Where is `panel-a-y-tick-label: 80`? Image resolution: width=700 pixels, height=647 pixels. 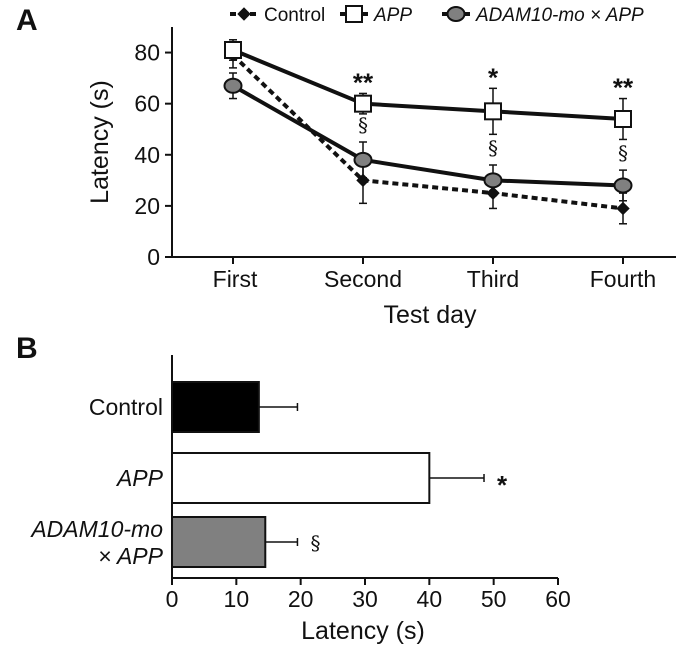 panel-a-y-tick-label: 80 is located at coordinates (147, 53).